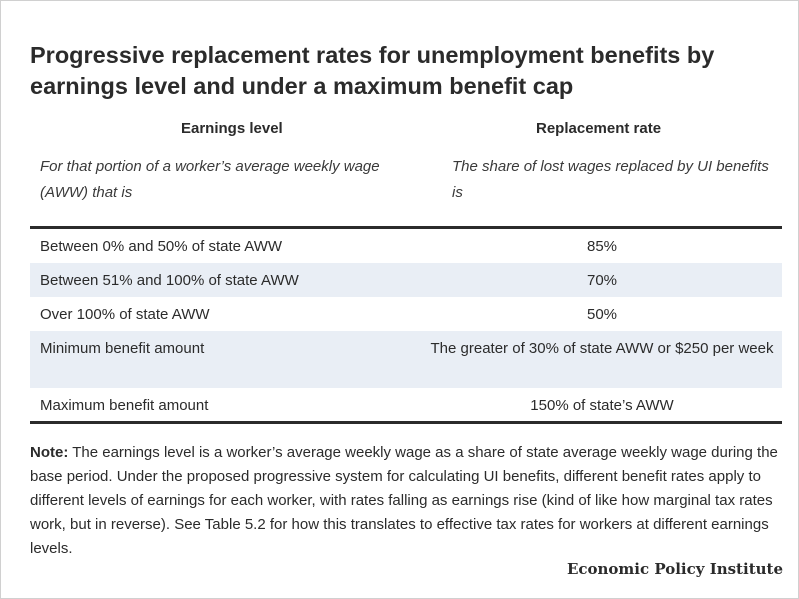  Describe the element at coordinates (406, 280) in the screenshot. I see `table-row: Between 51% and 100% of state AWW 70%` at that location.